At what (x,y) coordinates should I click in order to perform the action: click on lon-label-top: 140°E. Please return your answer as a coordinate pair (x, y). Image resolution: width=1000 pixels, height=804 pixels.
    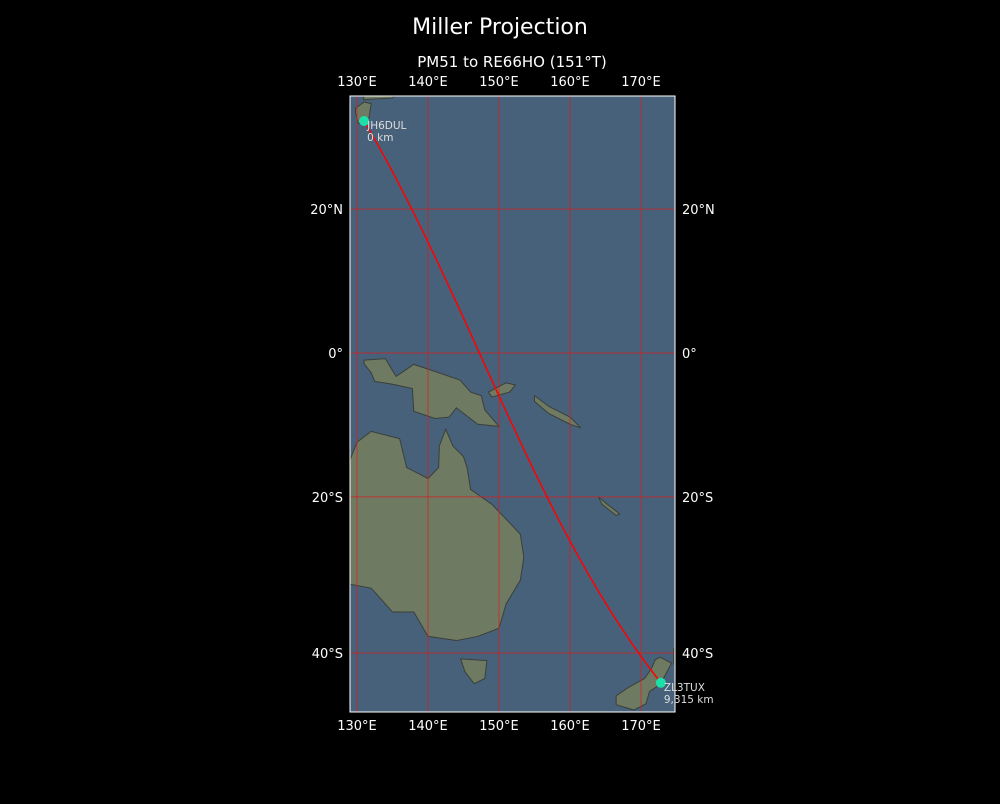
    Looking at the image, I should click on (428, 82).